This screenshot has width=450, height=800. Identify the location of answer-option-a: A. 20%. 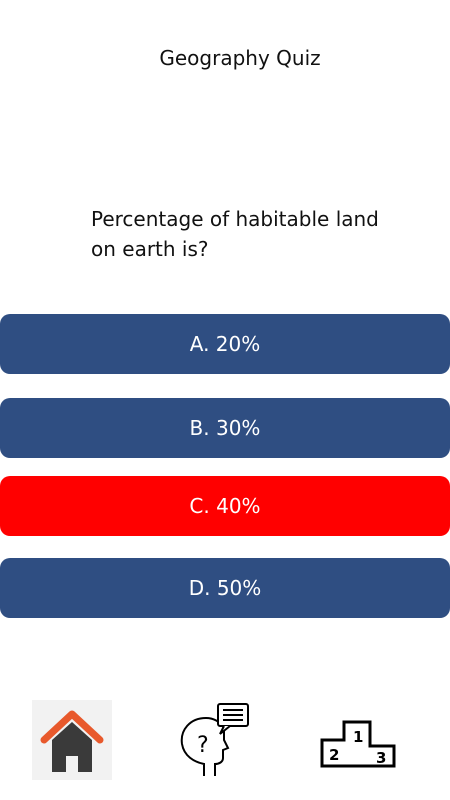
(225, 344).